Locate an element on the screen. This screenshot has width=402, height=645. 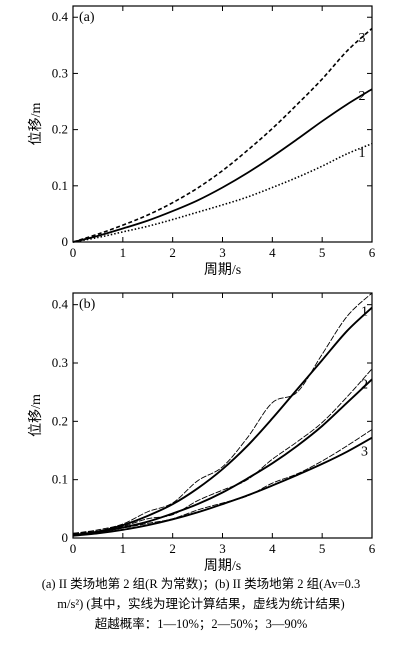
caption-line-3: 超越概率：1—10%；2—50%；3—90% is located at coordinates (201, 624).